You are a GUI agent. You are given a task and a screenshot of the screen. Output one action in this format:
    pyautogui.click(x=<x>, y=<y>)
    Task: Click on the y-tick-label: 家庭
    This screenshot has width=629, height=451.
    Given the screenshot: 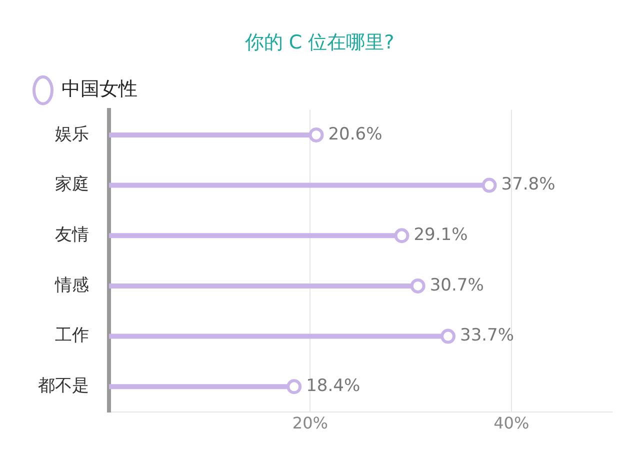 What is the action you would take?
    pyautogui.click(x=72, y=184)
    